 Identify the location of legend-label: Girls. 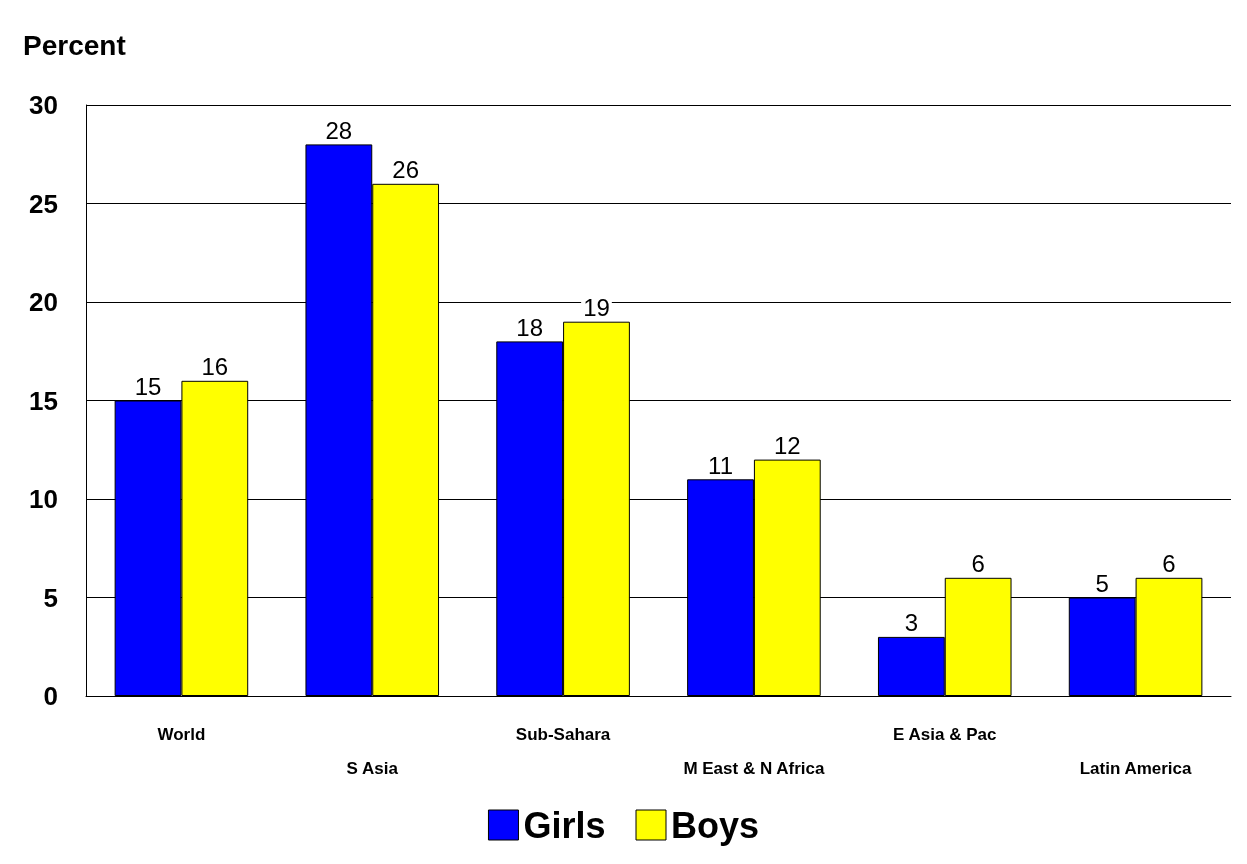
(564, 825).